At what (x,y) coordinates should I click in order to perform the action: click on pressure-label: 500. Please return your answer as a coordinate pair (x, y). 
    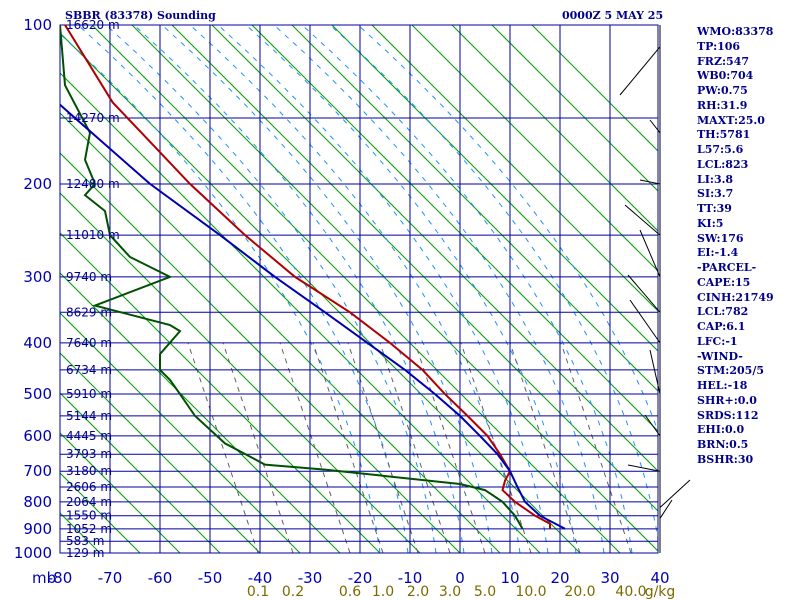
    Looking at the image, I should click on (37, 394).